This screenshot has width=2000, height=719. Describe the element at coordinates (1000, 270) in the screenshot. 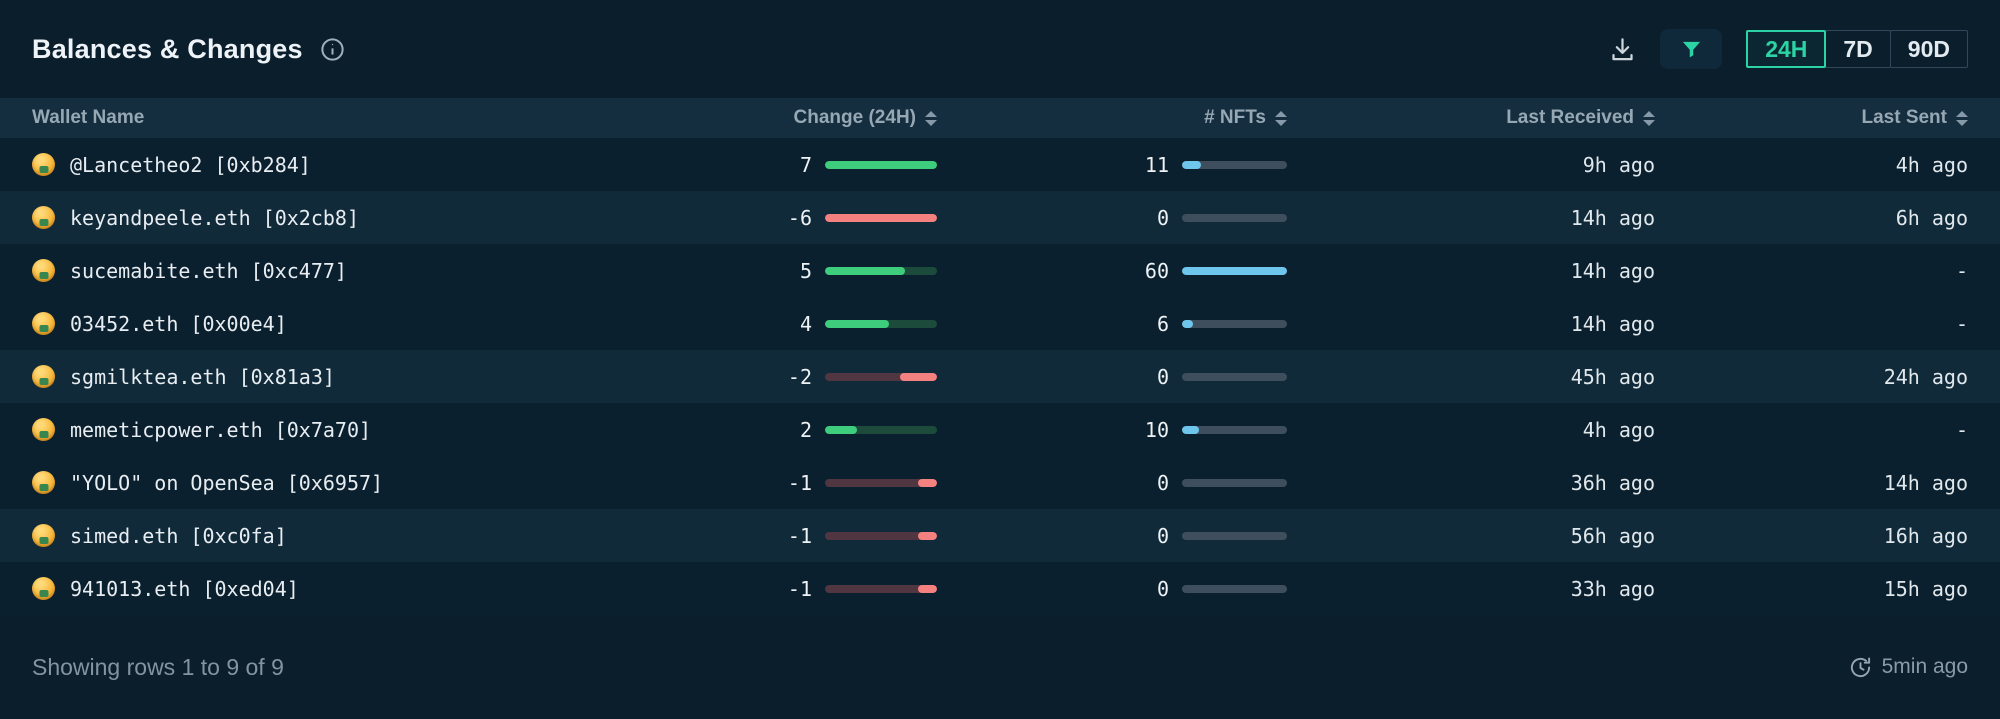

I see `table-row: sucemabite.eth [0xc477] 5 60 14h ago -` at that location.